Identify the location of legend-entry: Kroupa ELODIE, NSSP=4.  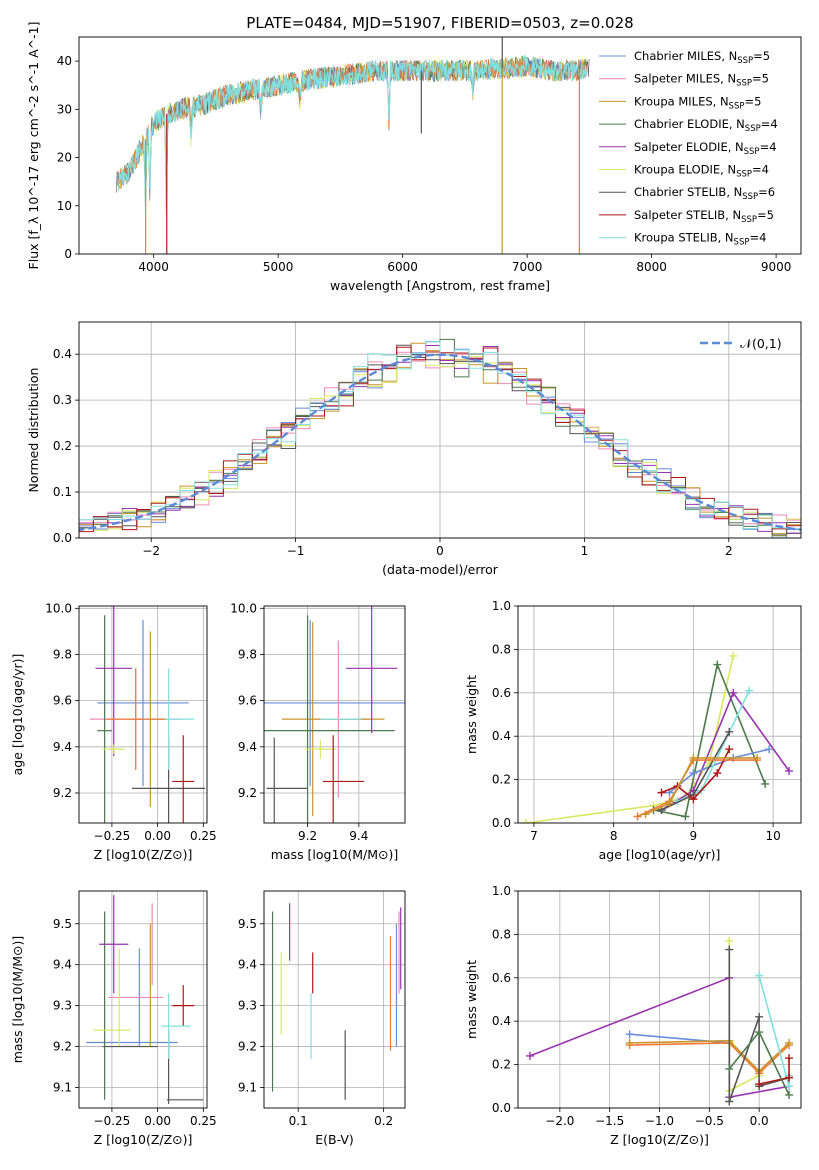
(701, 171).